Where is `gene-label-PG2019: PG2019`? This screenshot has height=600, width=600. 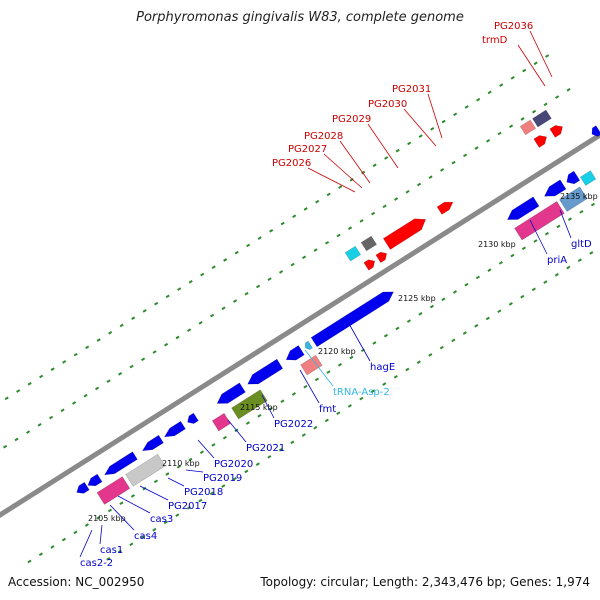
gene-label-PG2019: PG2019 is located at coordinates (222, 478).